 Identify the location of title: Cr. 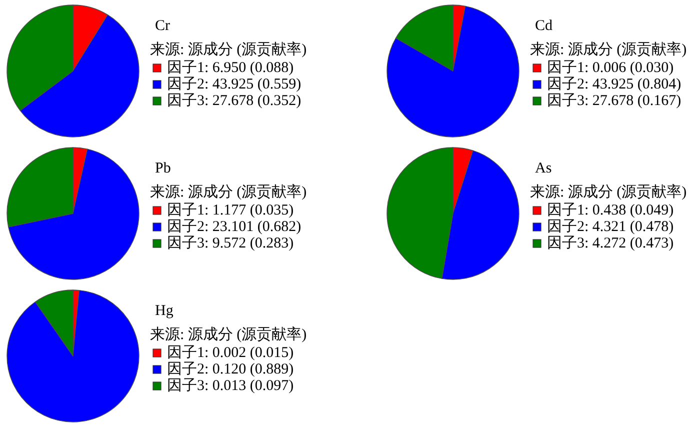
(162, 26).